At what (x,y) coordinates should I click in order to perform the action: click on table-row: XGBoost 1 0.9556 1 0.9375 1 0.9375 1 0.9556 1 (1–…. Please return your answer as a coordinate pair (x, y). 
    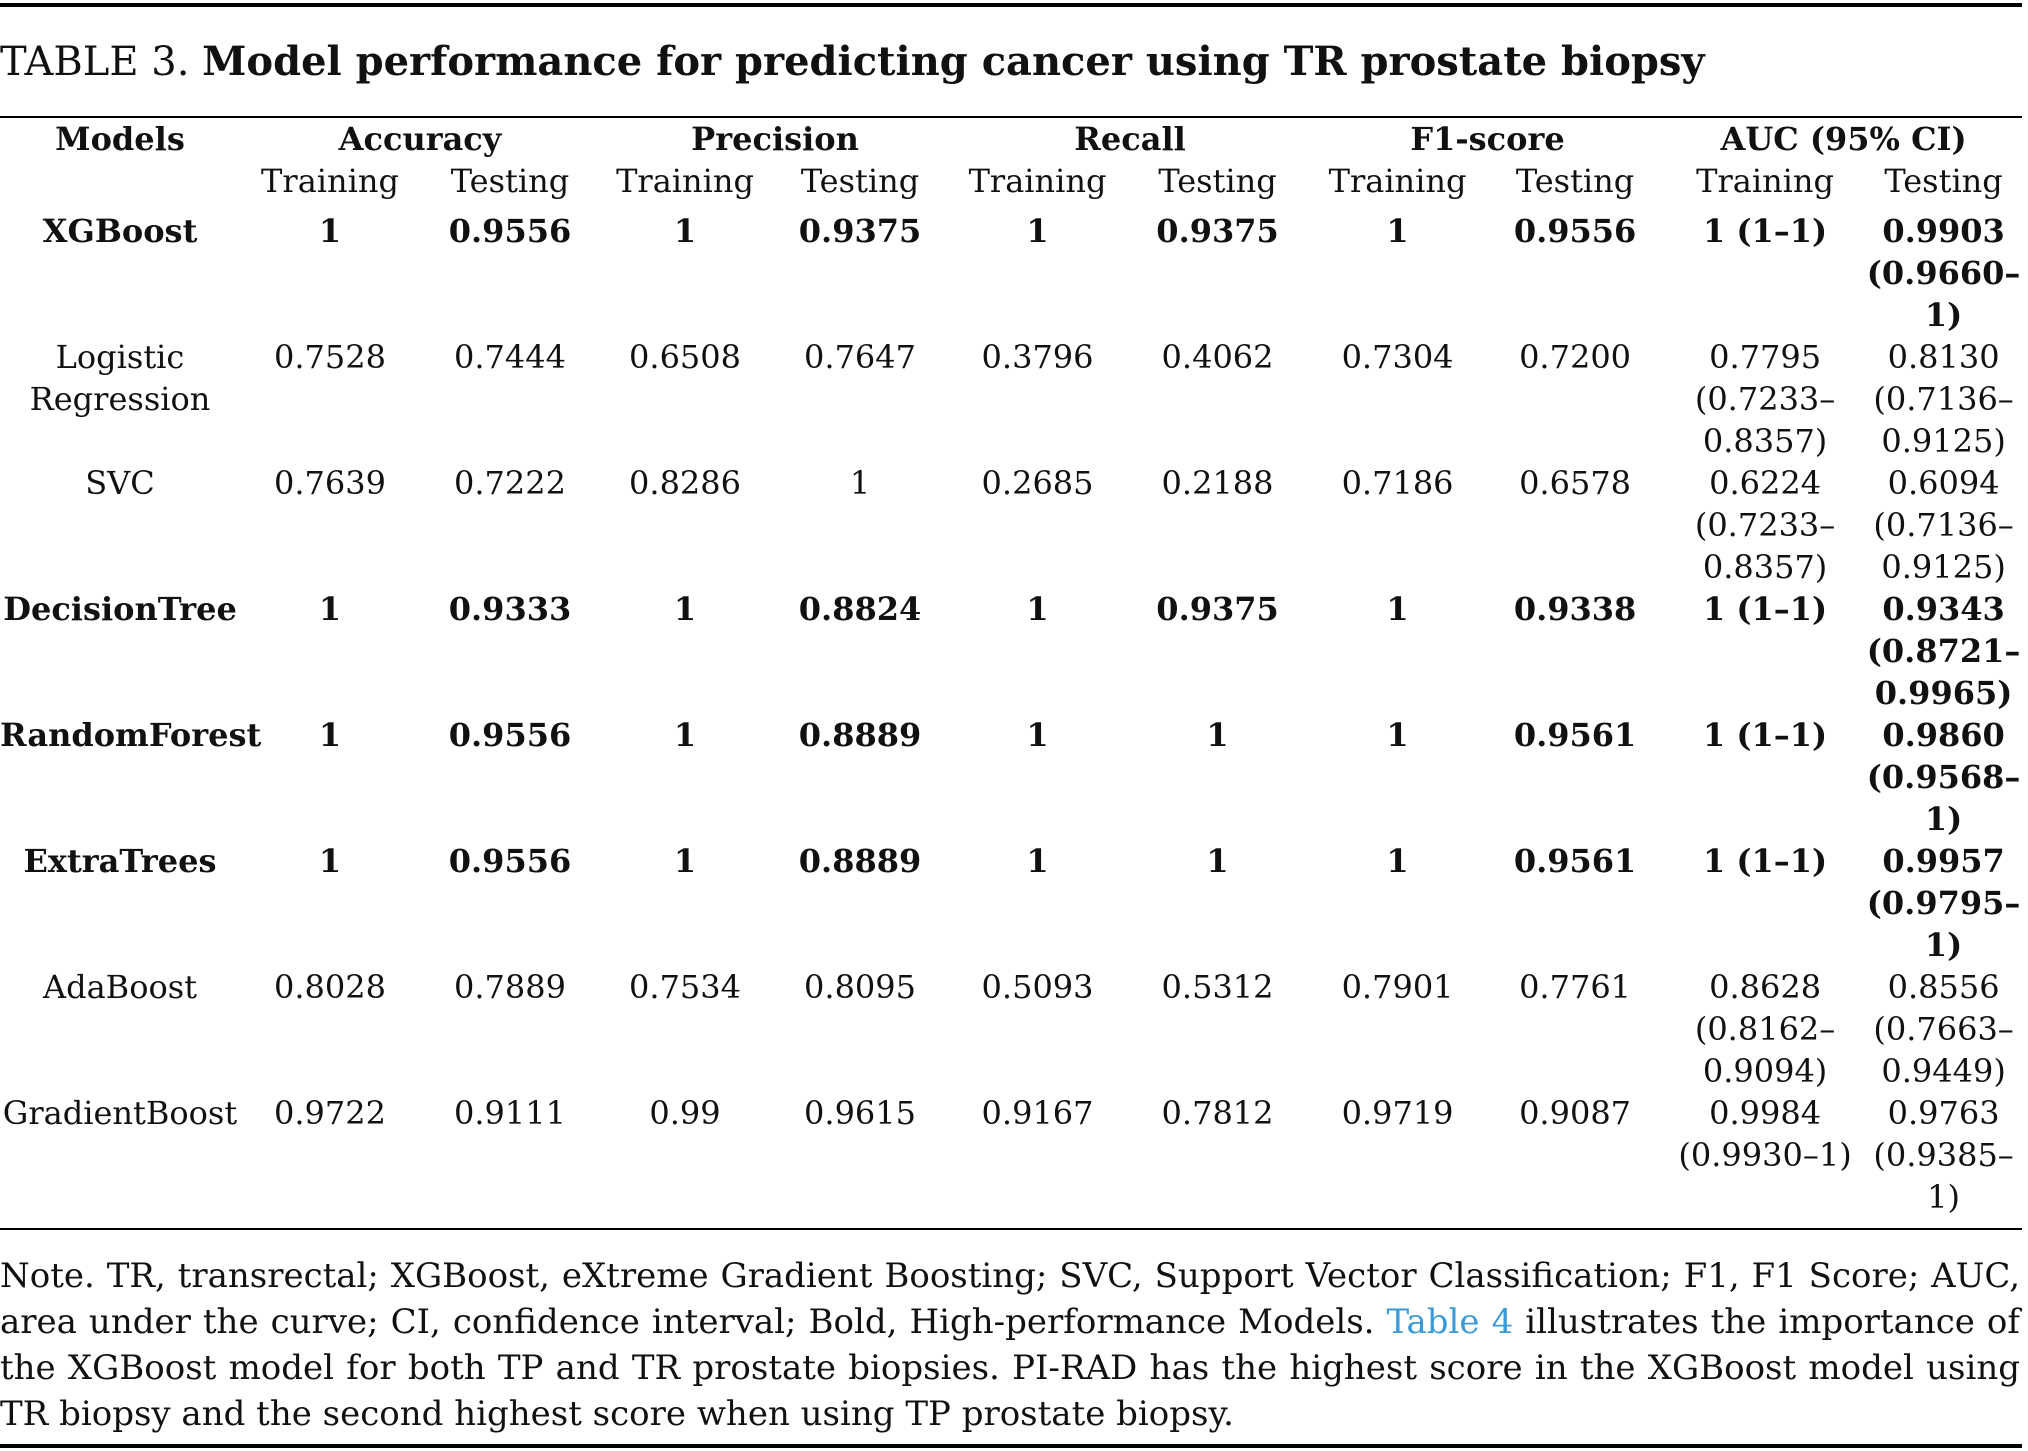
    Looking at the image, I should click on (1011, 269).